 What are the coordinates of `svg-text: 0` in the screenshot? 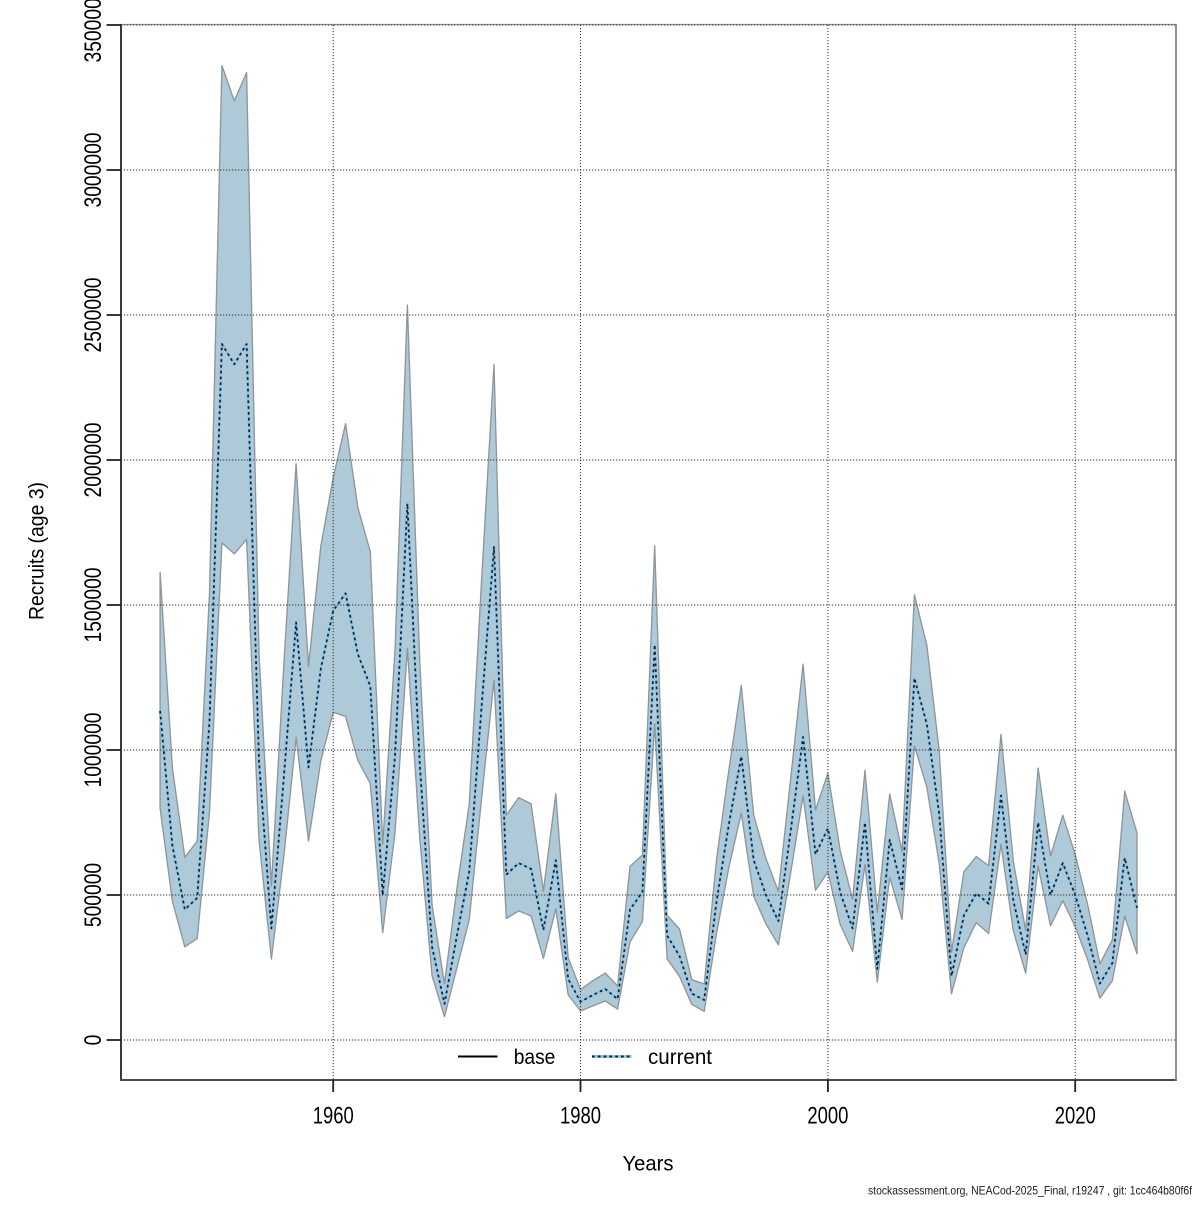 It's located at (93, 1040).